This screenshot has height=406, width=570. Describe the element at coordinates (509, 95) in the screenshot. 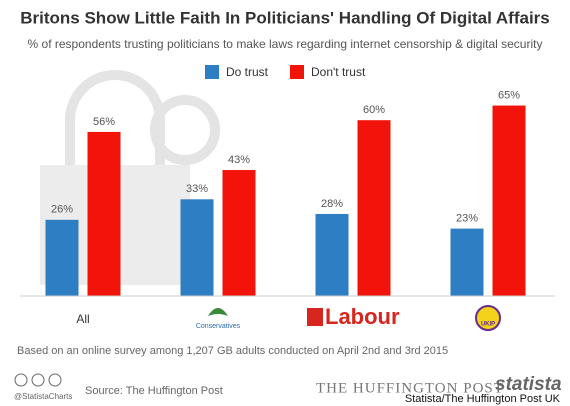

I see `value-label: 65%` at that location.